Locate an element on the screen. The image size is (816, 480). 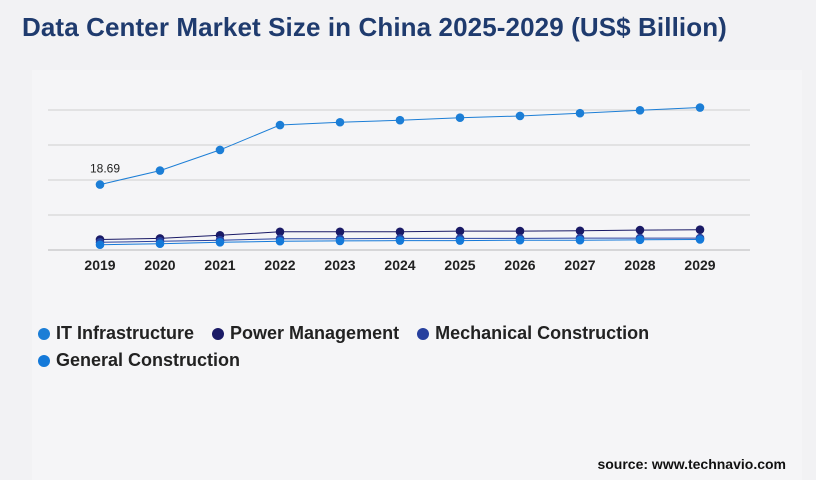
legend-item: General Construction is located at coordinates (139, 360).